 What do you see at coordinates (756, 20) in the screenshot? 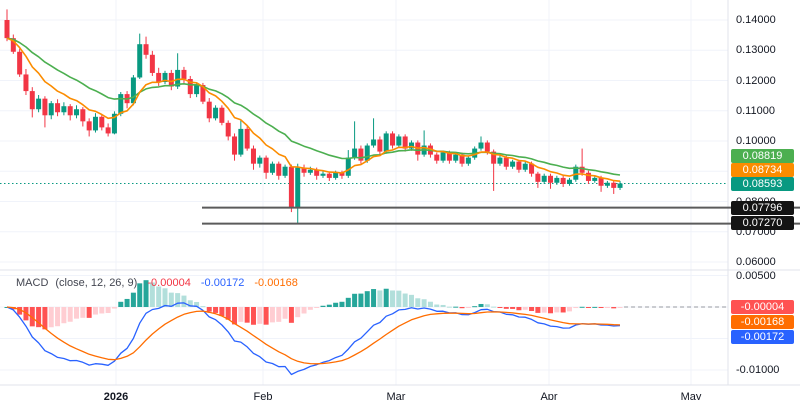
I see `price-axis-label: 0.14000` at bounding box center [756, 20].